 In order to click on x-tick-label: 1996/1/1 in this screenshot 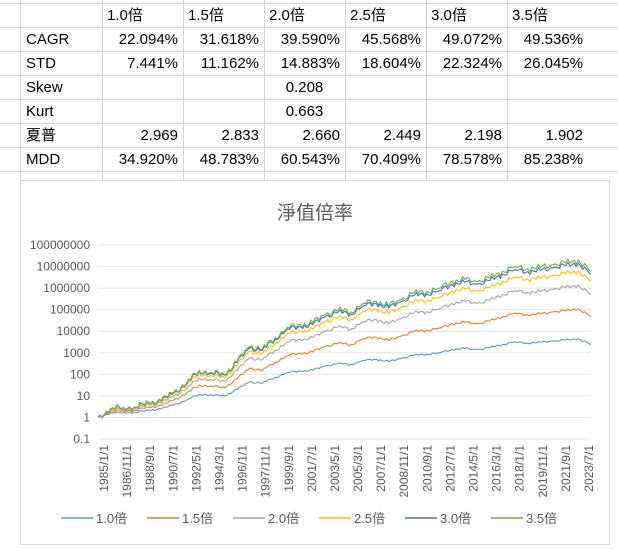, I will do `click(243, 468)`.